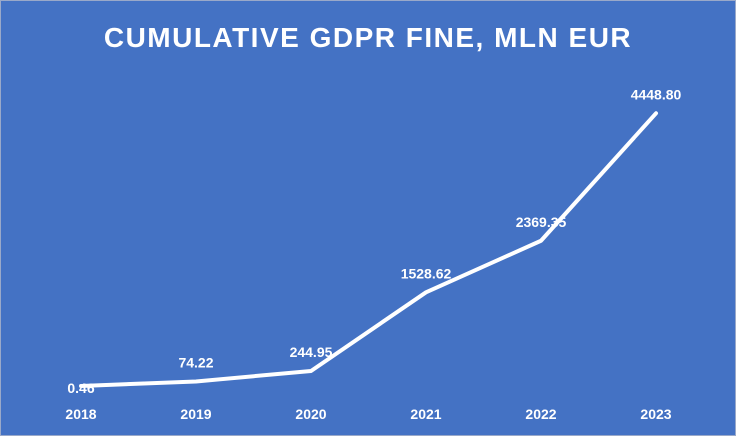  Describe the element at coordinates (426, 273) in the screenshot. I see `data-label-2021: 1528.62` at that location.